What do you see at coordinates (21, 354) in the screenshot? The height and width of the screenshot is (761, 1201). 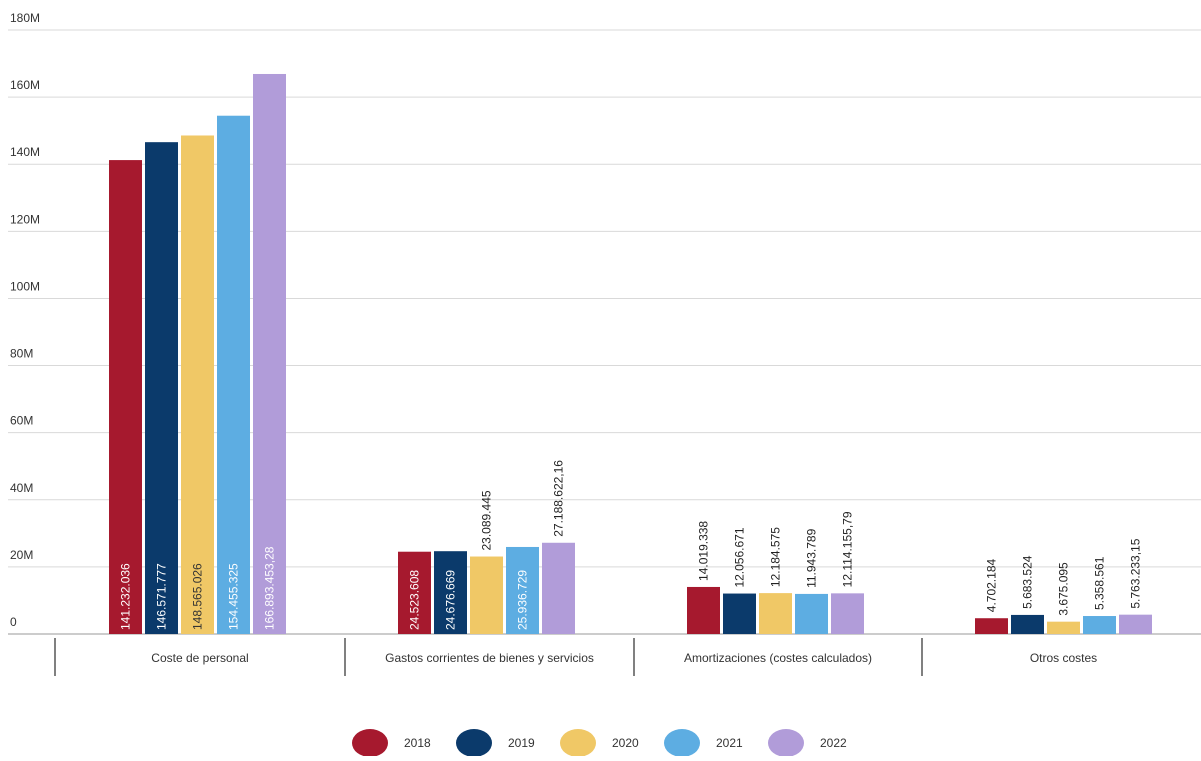 I see `y-tick-label: 80M` at bounding box center [21, 354].